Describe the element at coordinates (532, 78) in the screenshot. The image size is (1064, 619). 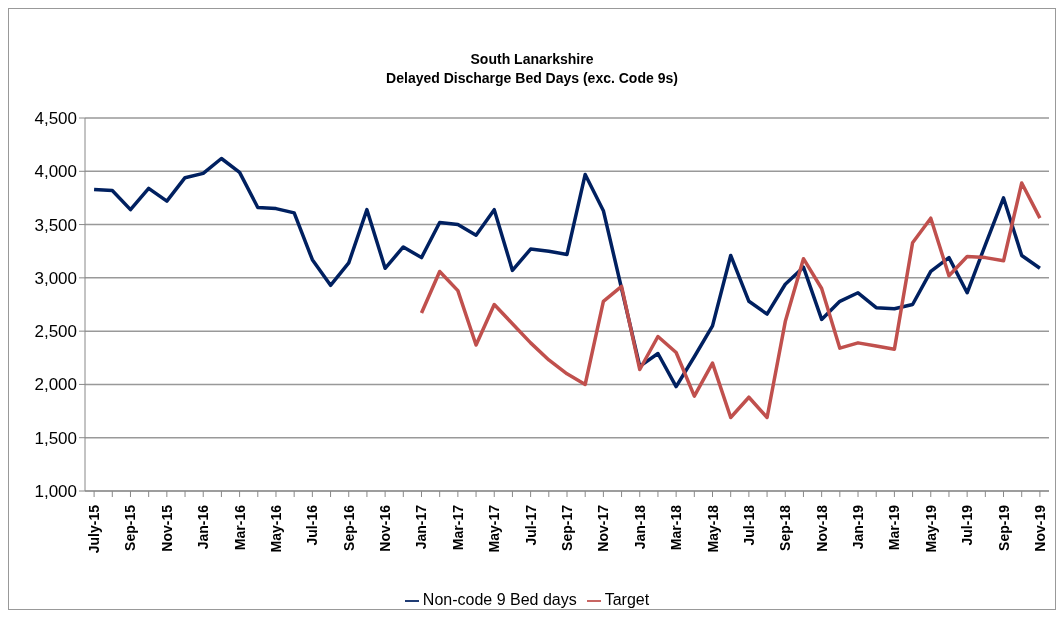
I see `chart-subtitle: Delayed Discharge Bed Days (exc. Code 9s)` at that location.